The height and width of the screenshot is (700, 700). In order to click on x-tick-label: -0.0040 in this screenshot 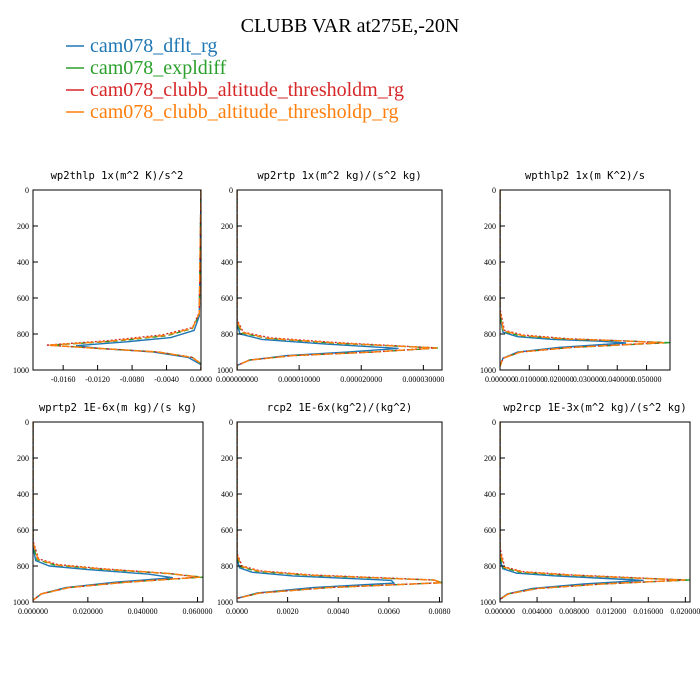, I will do `click(166, 379)`.